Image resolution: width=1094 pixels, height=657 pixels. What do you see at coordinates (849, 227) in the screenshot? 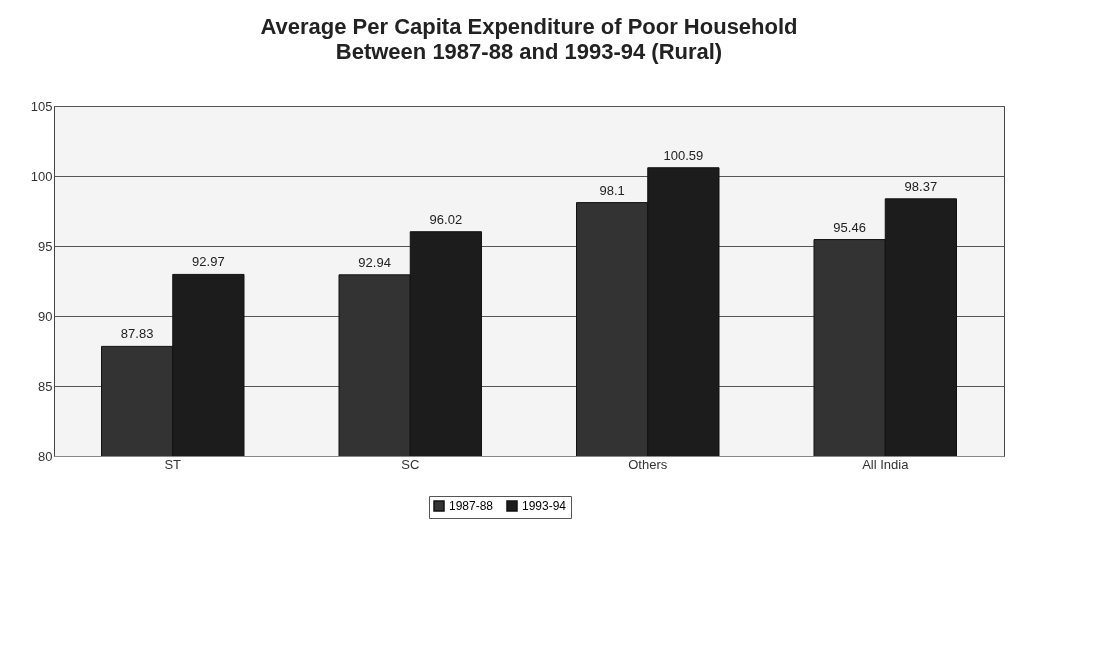
I see `data-label: 95.46` at bounding box center [849, 227].